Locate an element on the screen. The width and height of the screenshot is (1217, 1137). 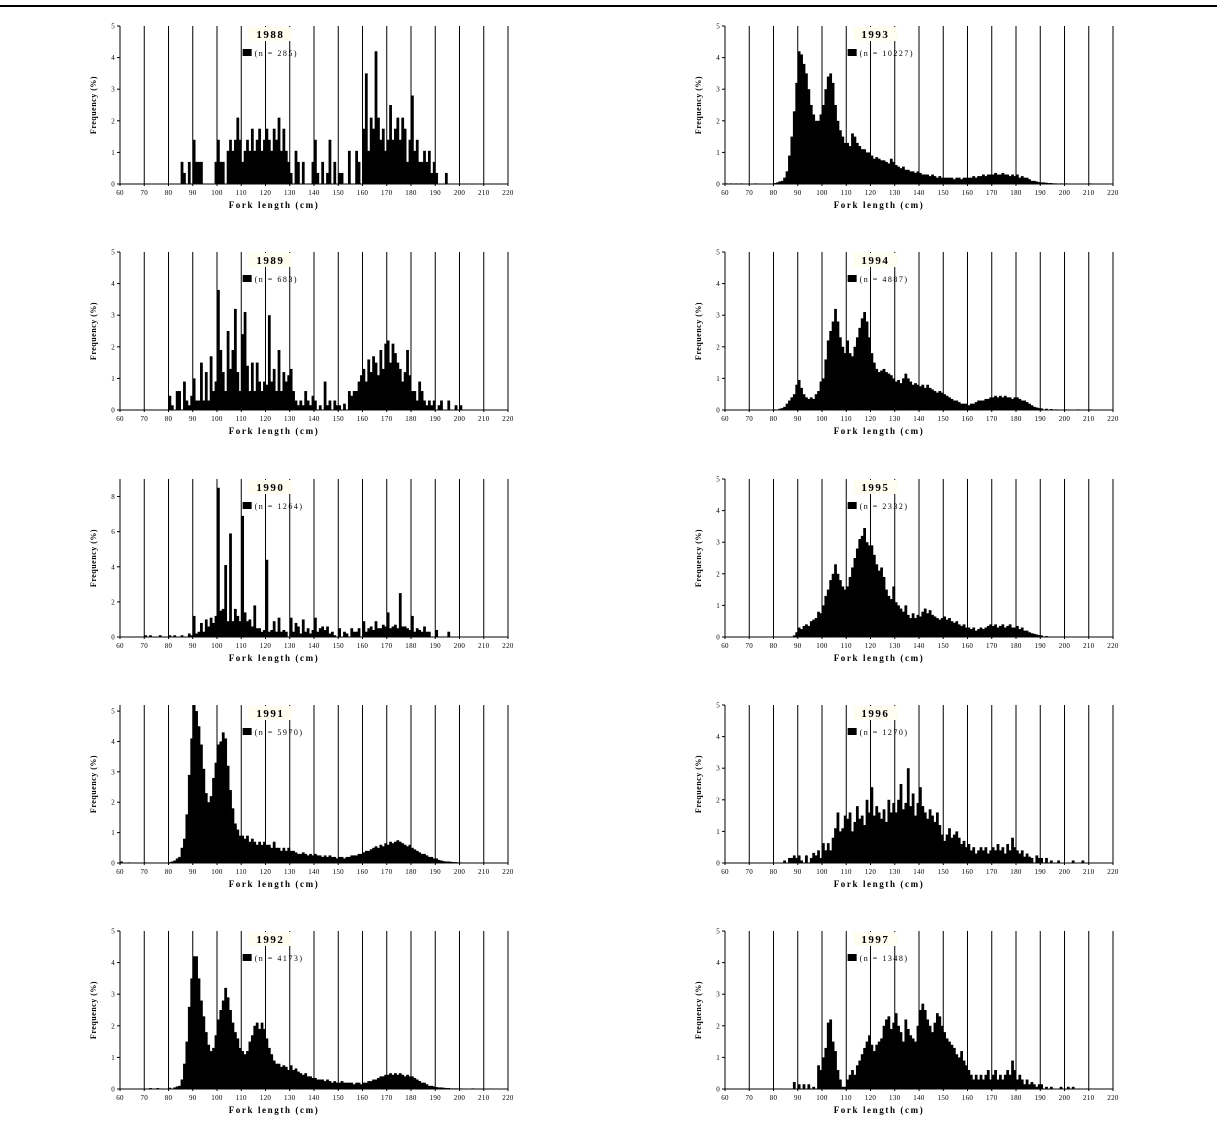
x-axis-label: Fork length (cm) is located at coordinates (879, 884).